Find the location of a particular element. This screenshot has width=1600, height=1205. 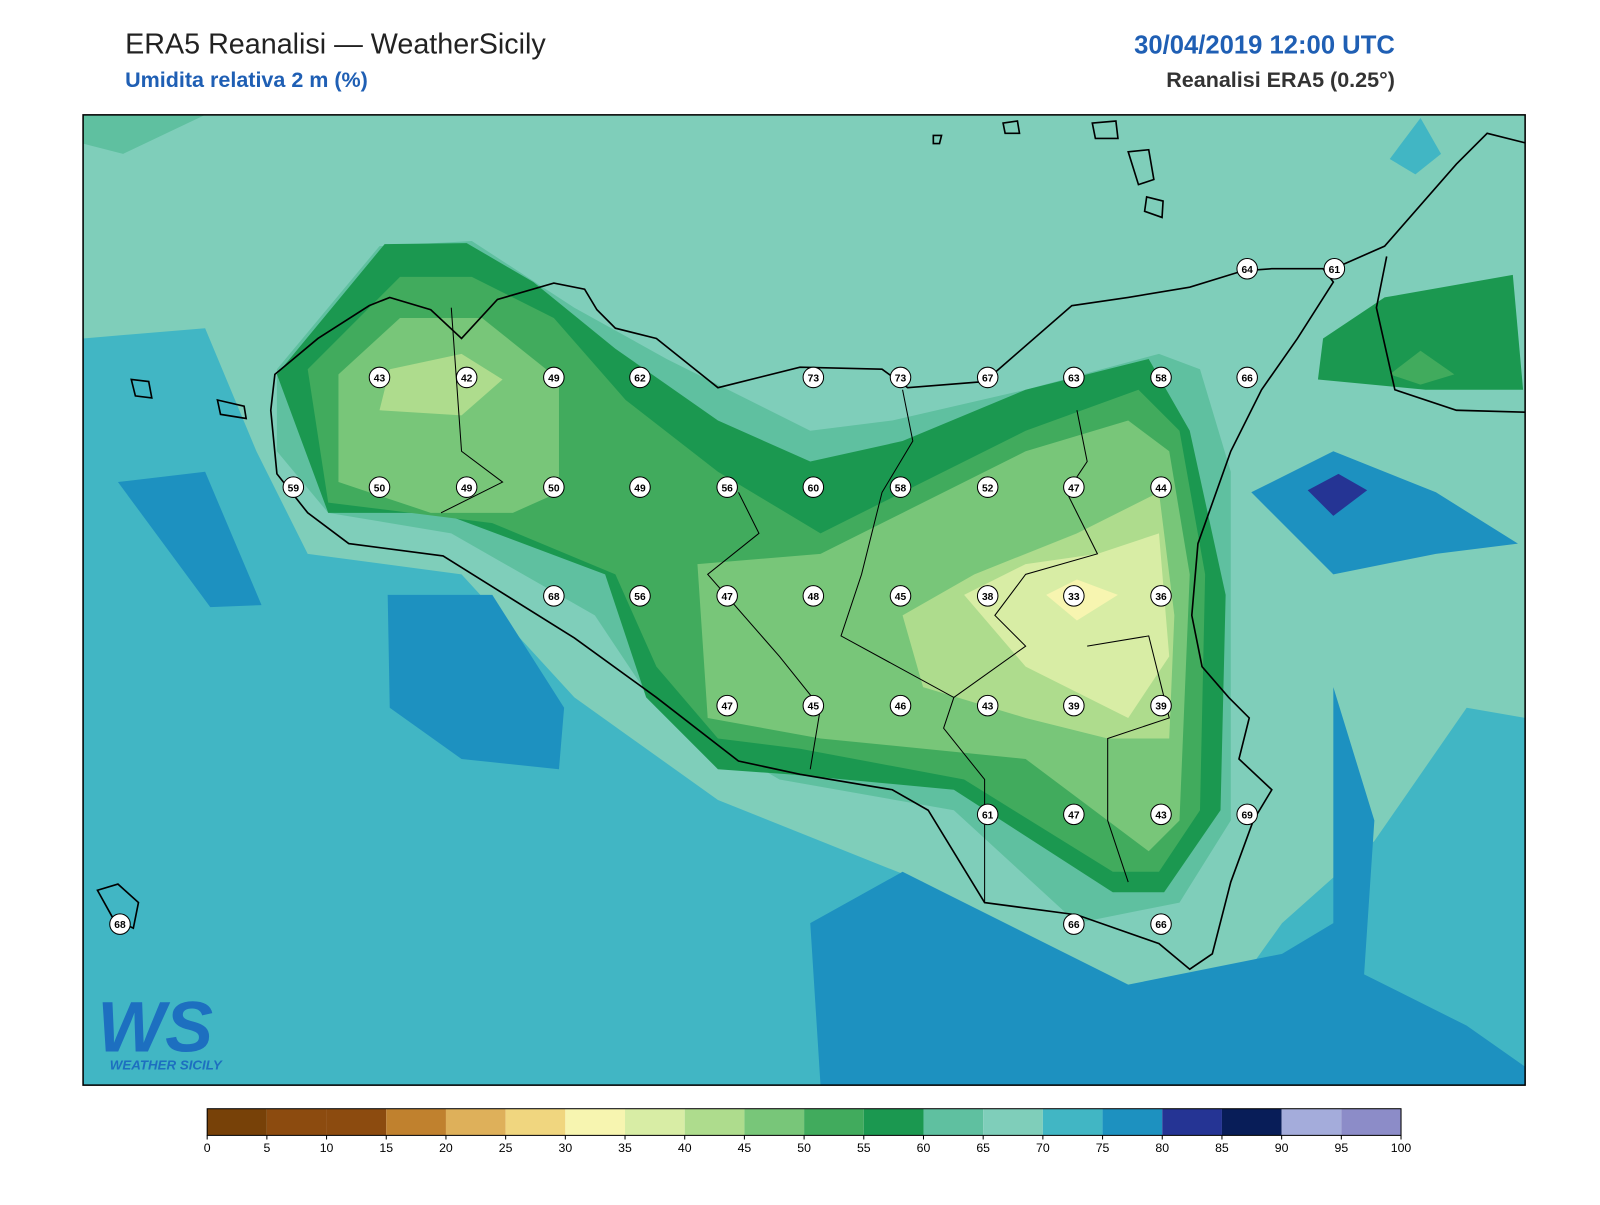

station-value: 69 is located at coordinates (1247, 815).